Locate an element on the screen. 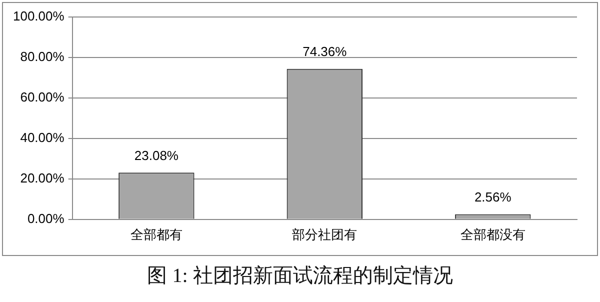  y-tick-label: 40.00% is located at coordinates (42, 138).